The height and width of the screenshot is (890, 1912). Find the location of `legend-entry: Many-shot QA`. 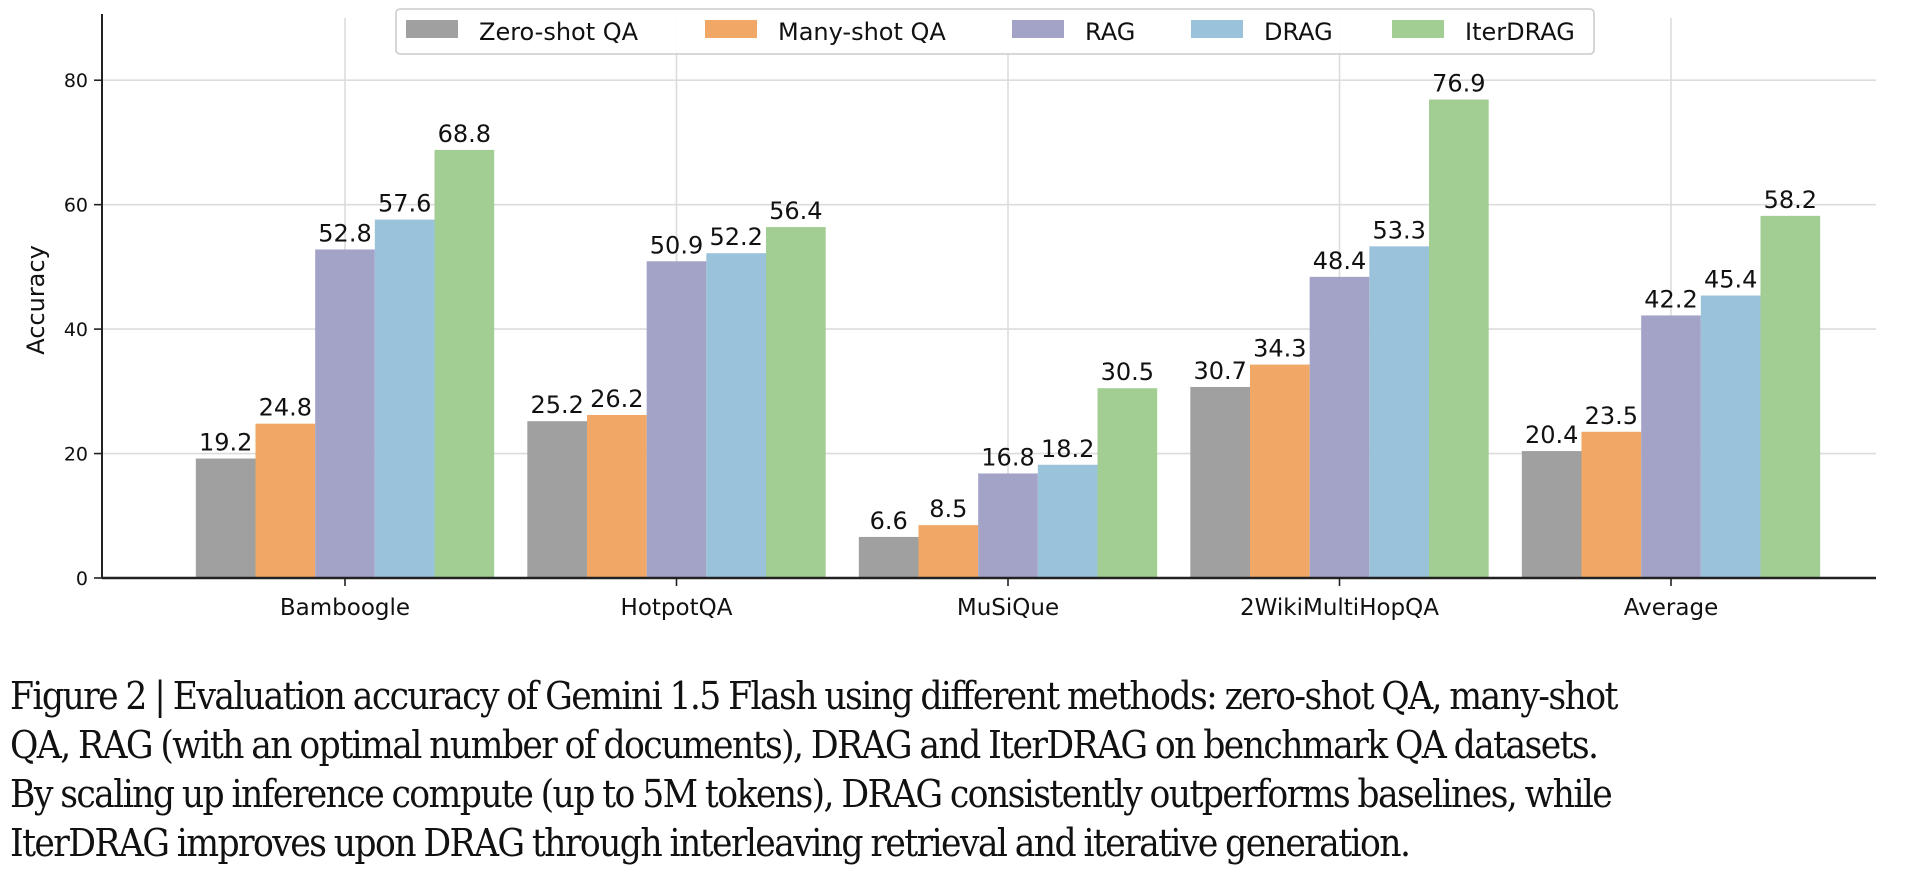

legend-entry: Many-shot QA is located at coordinates (825, 32).